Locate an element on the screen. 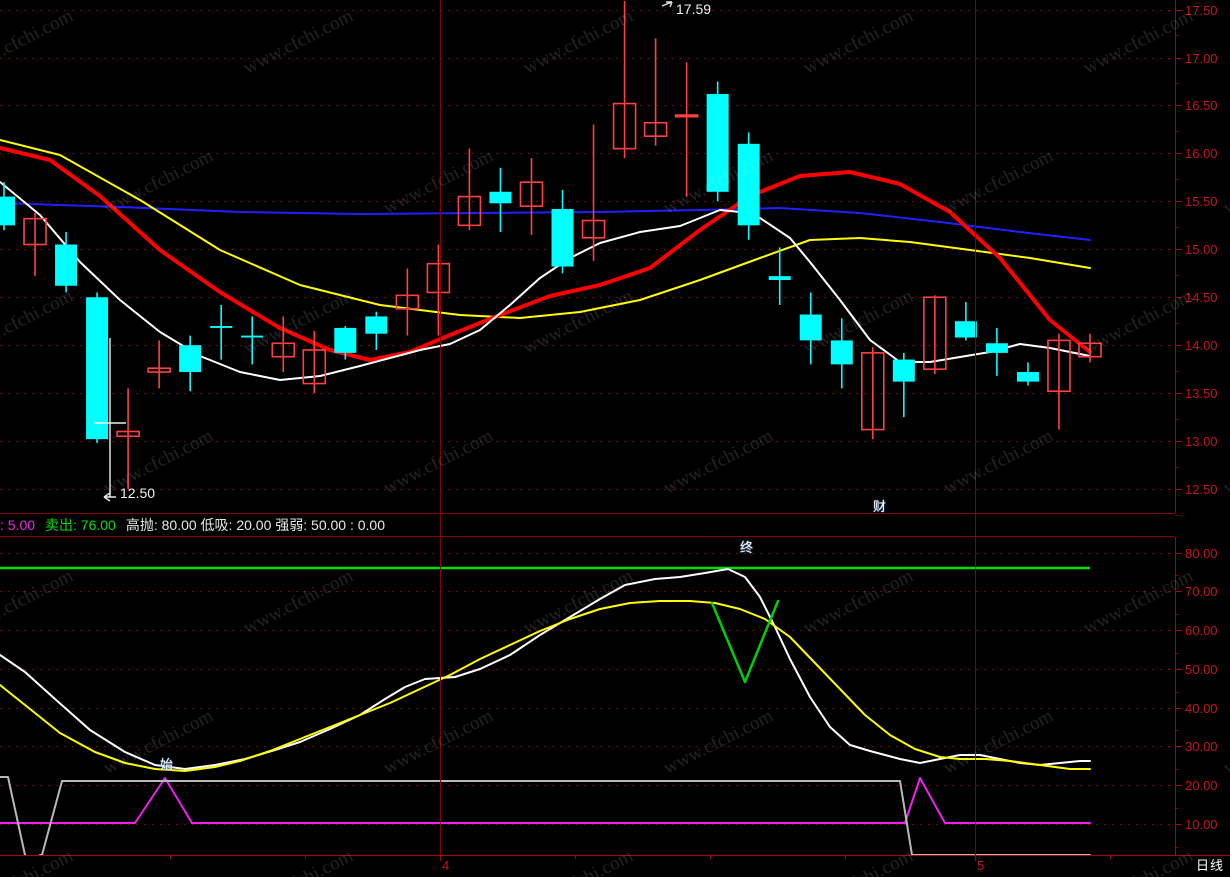 This screenshot has width=1230, height=877. info-segment-1: 卖出: 76.00 is located at coordinates (80, 525).